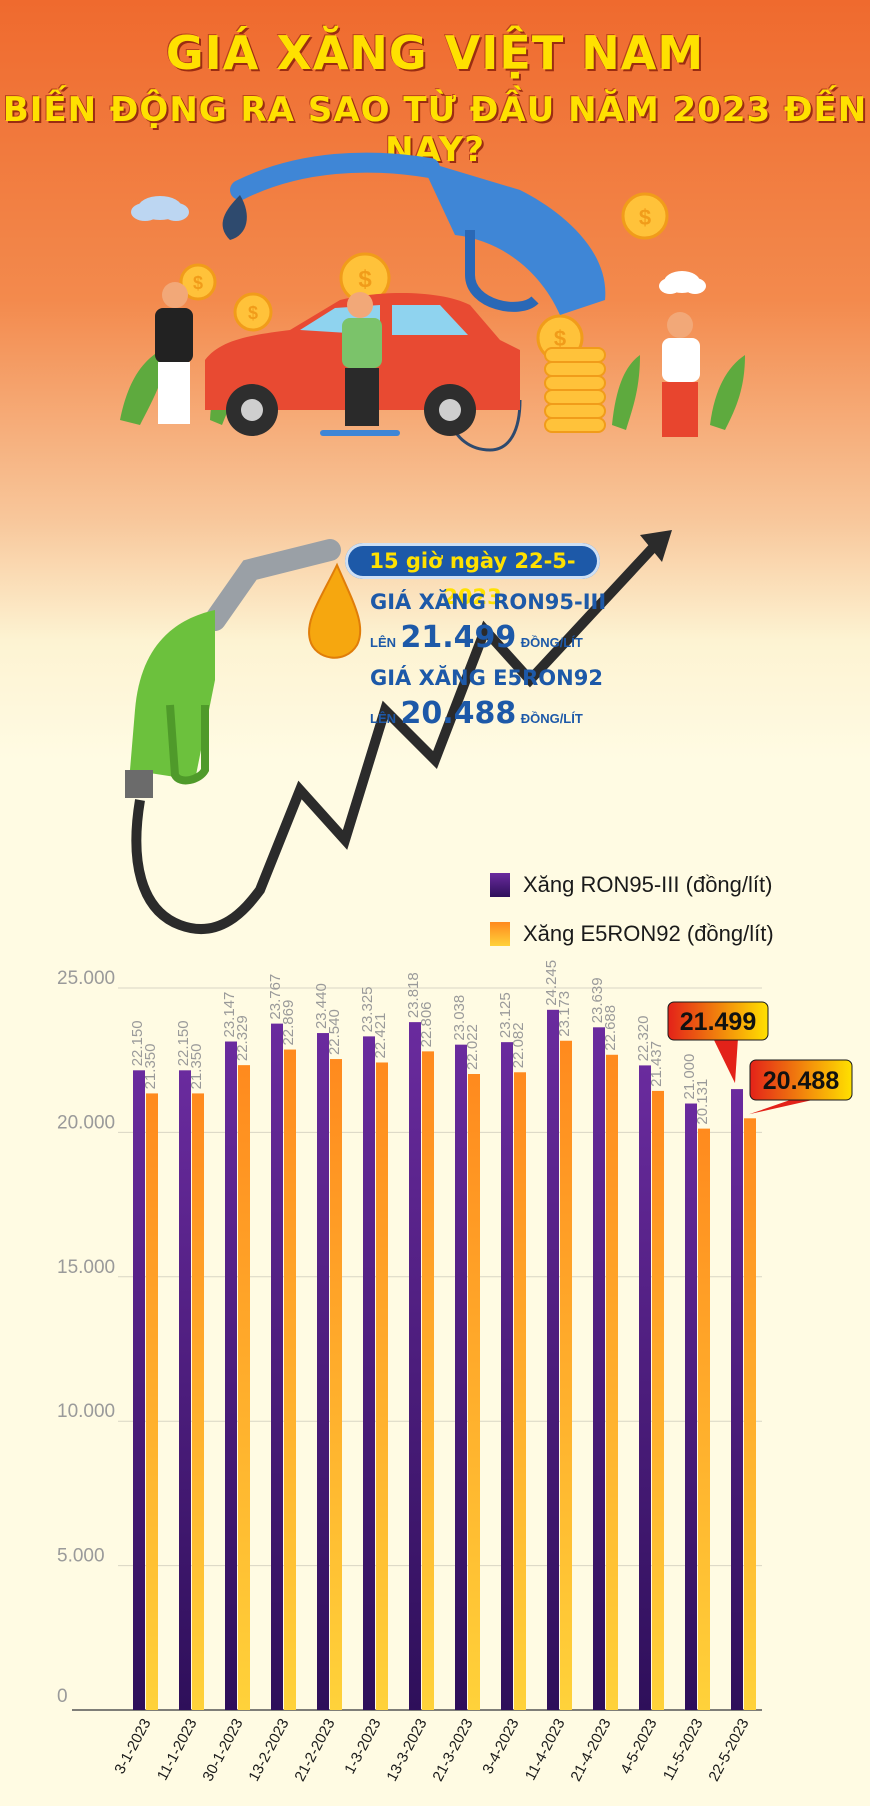 This screenshot has width=870, height=1806. Describe the element at coordinates (500, 1746) in the screenshot. I see `x-tick-label: 3-4-2023` at that location.